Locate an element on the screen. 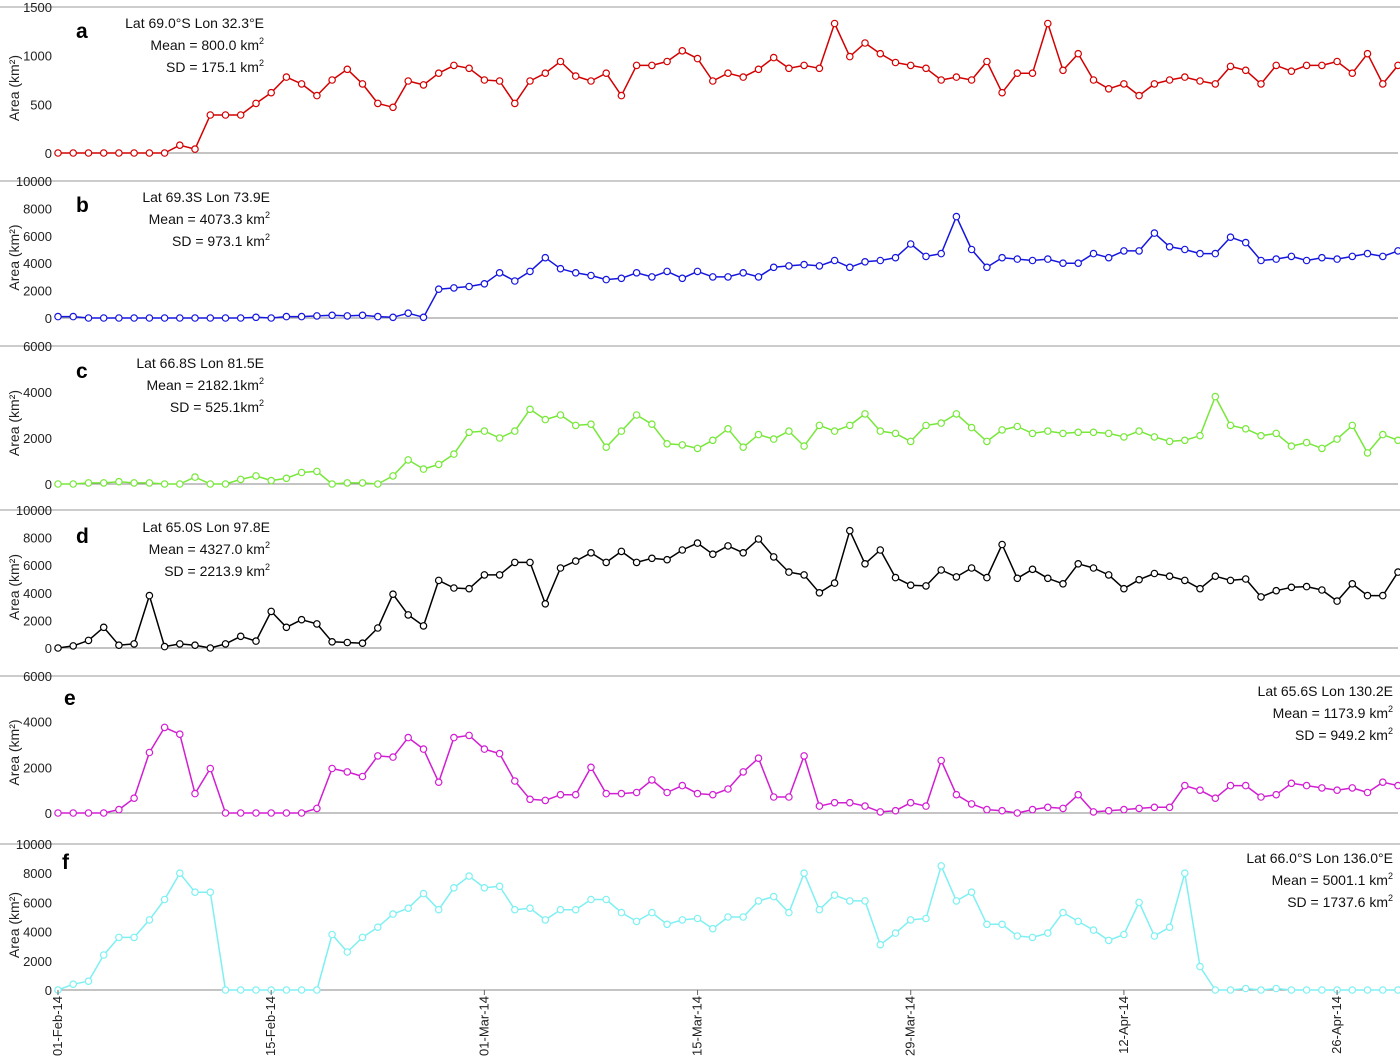  annotation-text: Mean = 2182.1km is located at coordinates (203, 385).